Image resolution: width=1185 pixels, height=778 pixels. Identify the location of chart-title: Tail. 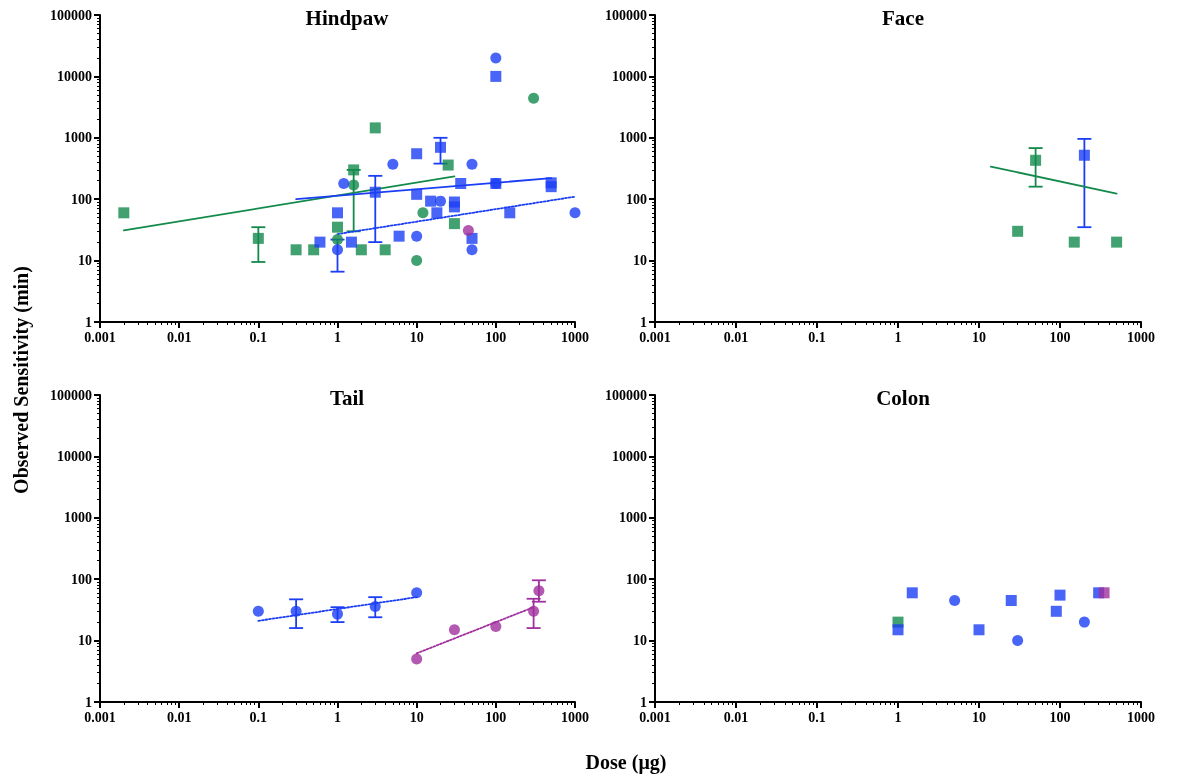
(347, 397).